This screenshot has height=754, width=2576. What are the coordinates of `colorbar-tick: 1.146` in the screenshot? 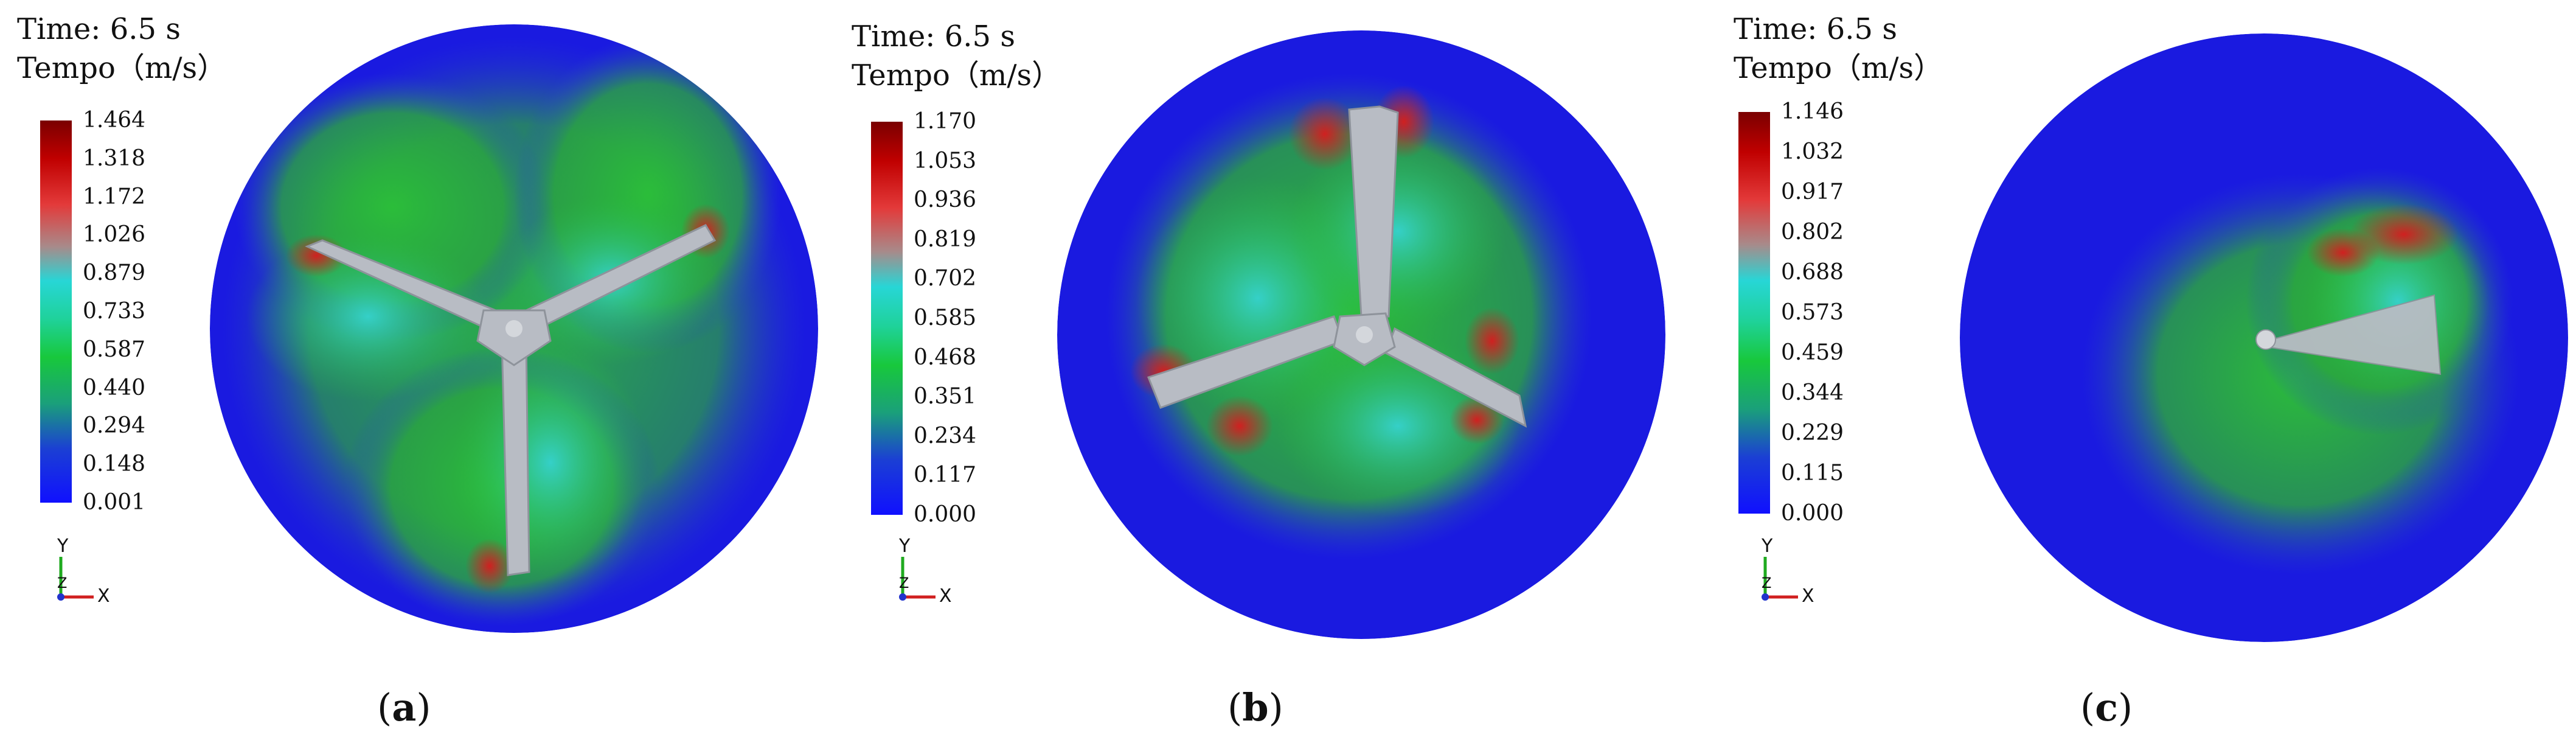 It's located at (1812, 111).